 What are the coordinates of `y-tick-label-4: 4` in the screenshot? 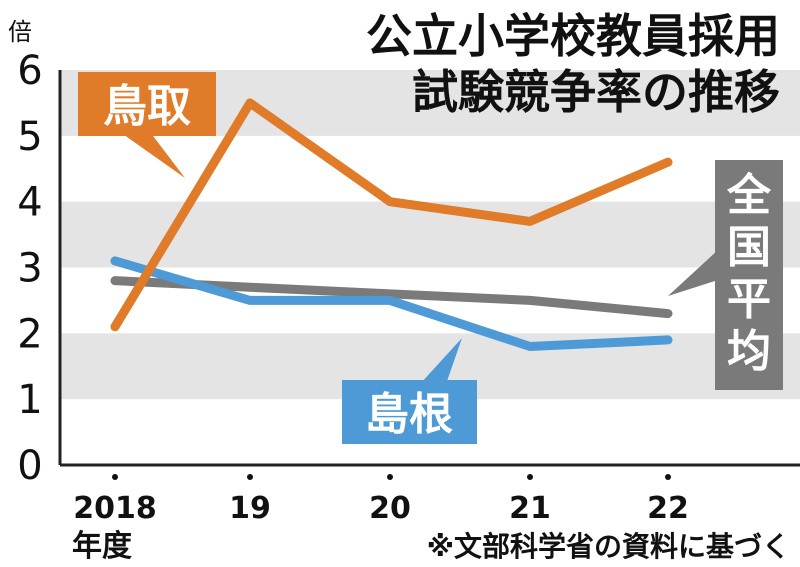 It's located at (29, 203).